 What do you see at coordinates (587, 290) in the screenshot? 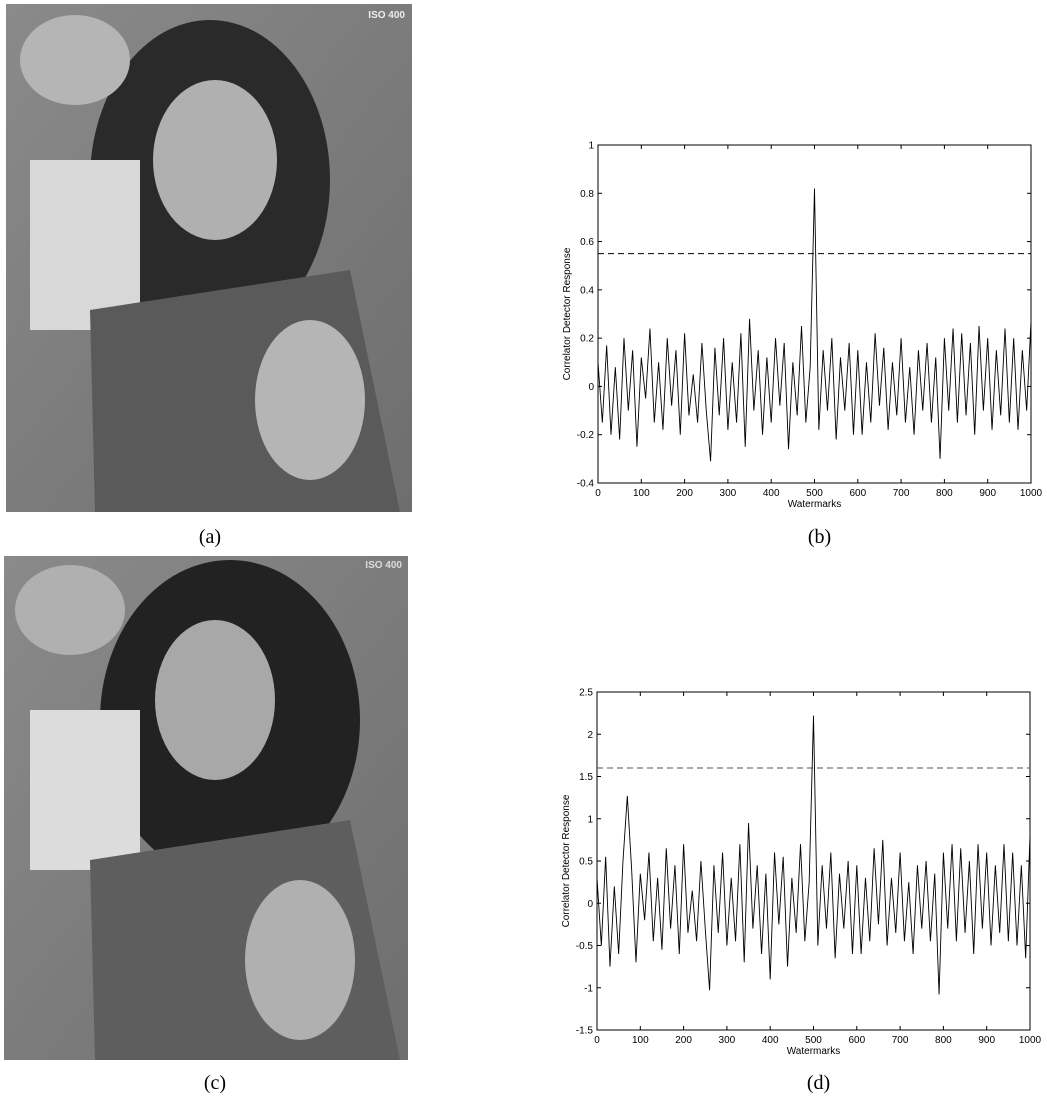
I see `y-tick-label: 0.4` at bounding box center [587, 290].